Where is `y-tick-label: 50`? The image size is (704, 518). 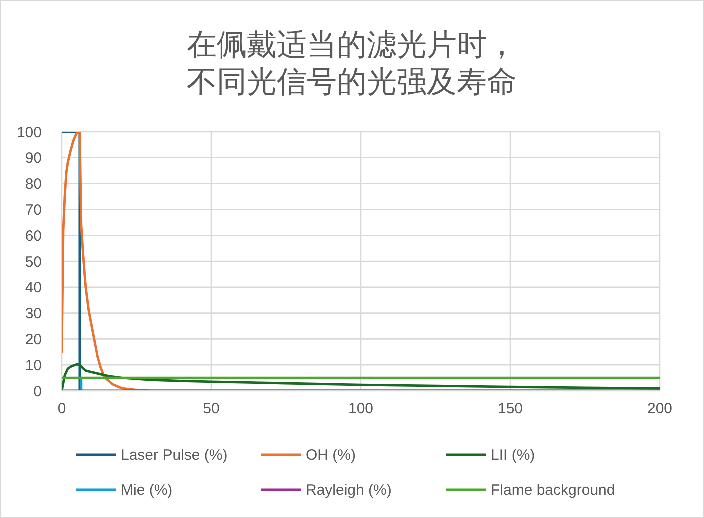
y-tick-label: 50 is located at coordinates (33, 262).